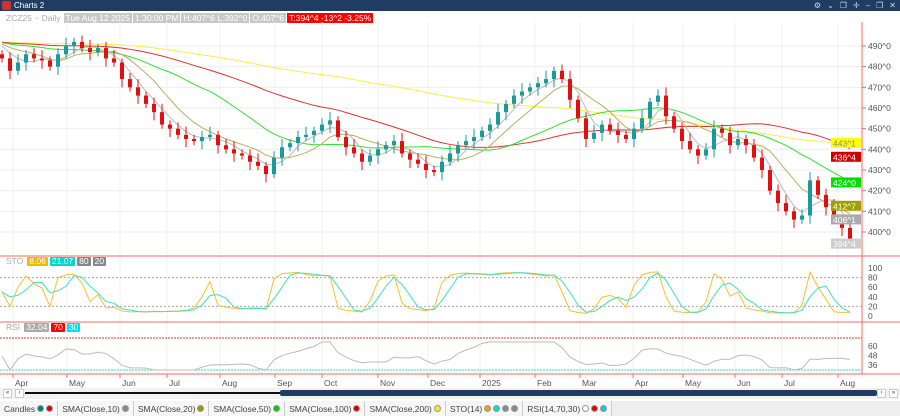  Describe the element at coordinates (405, 408) in the screenshot. I see `legend-item: SMA(Close,200)` at that location.